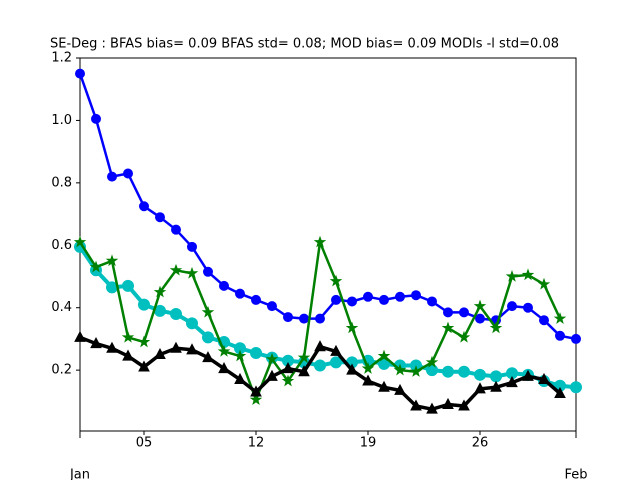 The width and height of the screenshot is (640, 480). What do you see at coordinates (79, 474) in the screenshot?
I see `x-month-label: Jan` at bounding box center [79, 474].